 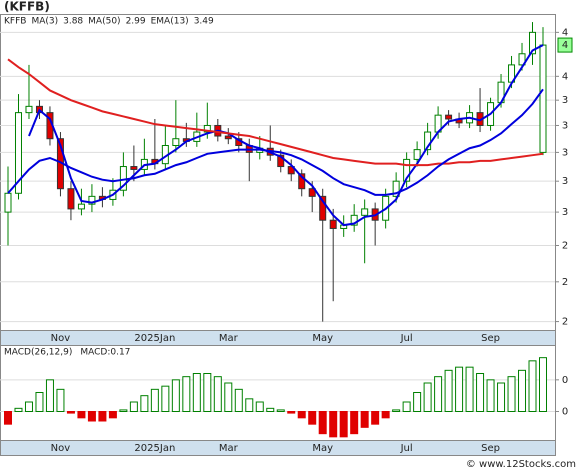 I want to click on watermark: © www.12Stocks.com, so click(x=521, y=464).